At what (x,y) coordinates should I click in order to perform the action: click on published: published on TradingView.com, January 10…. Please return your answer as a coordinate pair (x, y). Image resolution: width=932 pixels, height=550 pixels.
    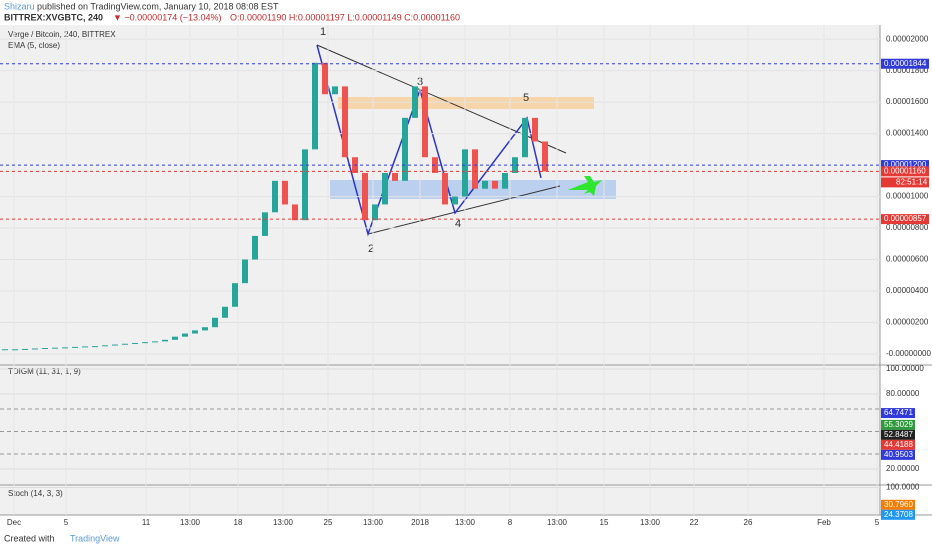
    Looking at the image, I should click on (158, 6).